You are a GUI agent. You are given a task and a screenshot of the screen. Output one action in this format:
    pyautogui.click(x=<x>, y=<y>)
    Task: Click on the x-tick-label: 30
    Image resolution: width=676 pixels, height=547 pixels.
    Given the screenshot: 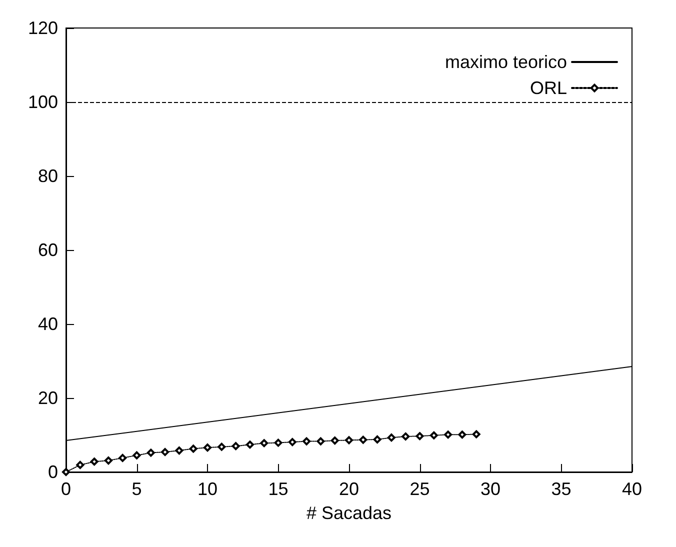 What is the action you would take?
    pyautogui.click(x=490, y=489)
    